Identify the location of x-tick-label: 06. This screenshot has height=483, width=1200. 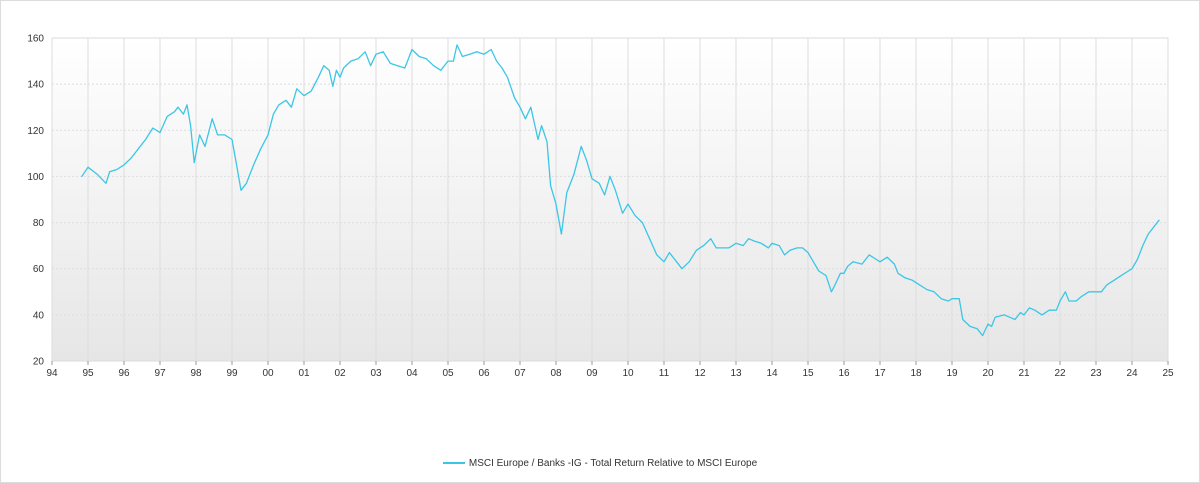
(484, 373).